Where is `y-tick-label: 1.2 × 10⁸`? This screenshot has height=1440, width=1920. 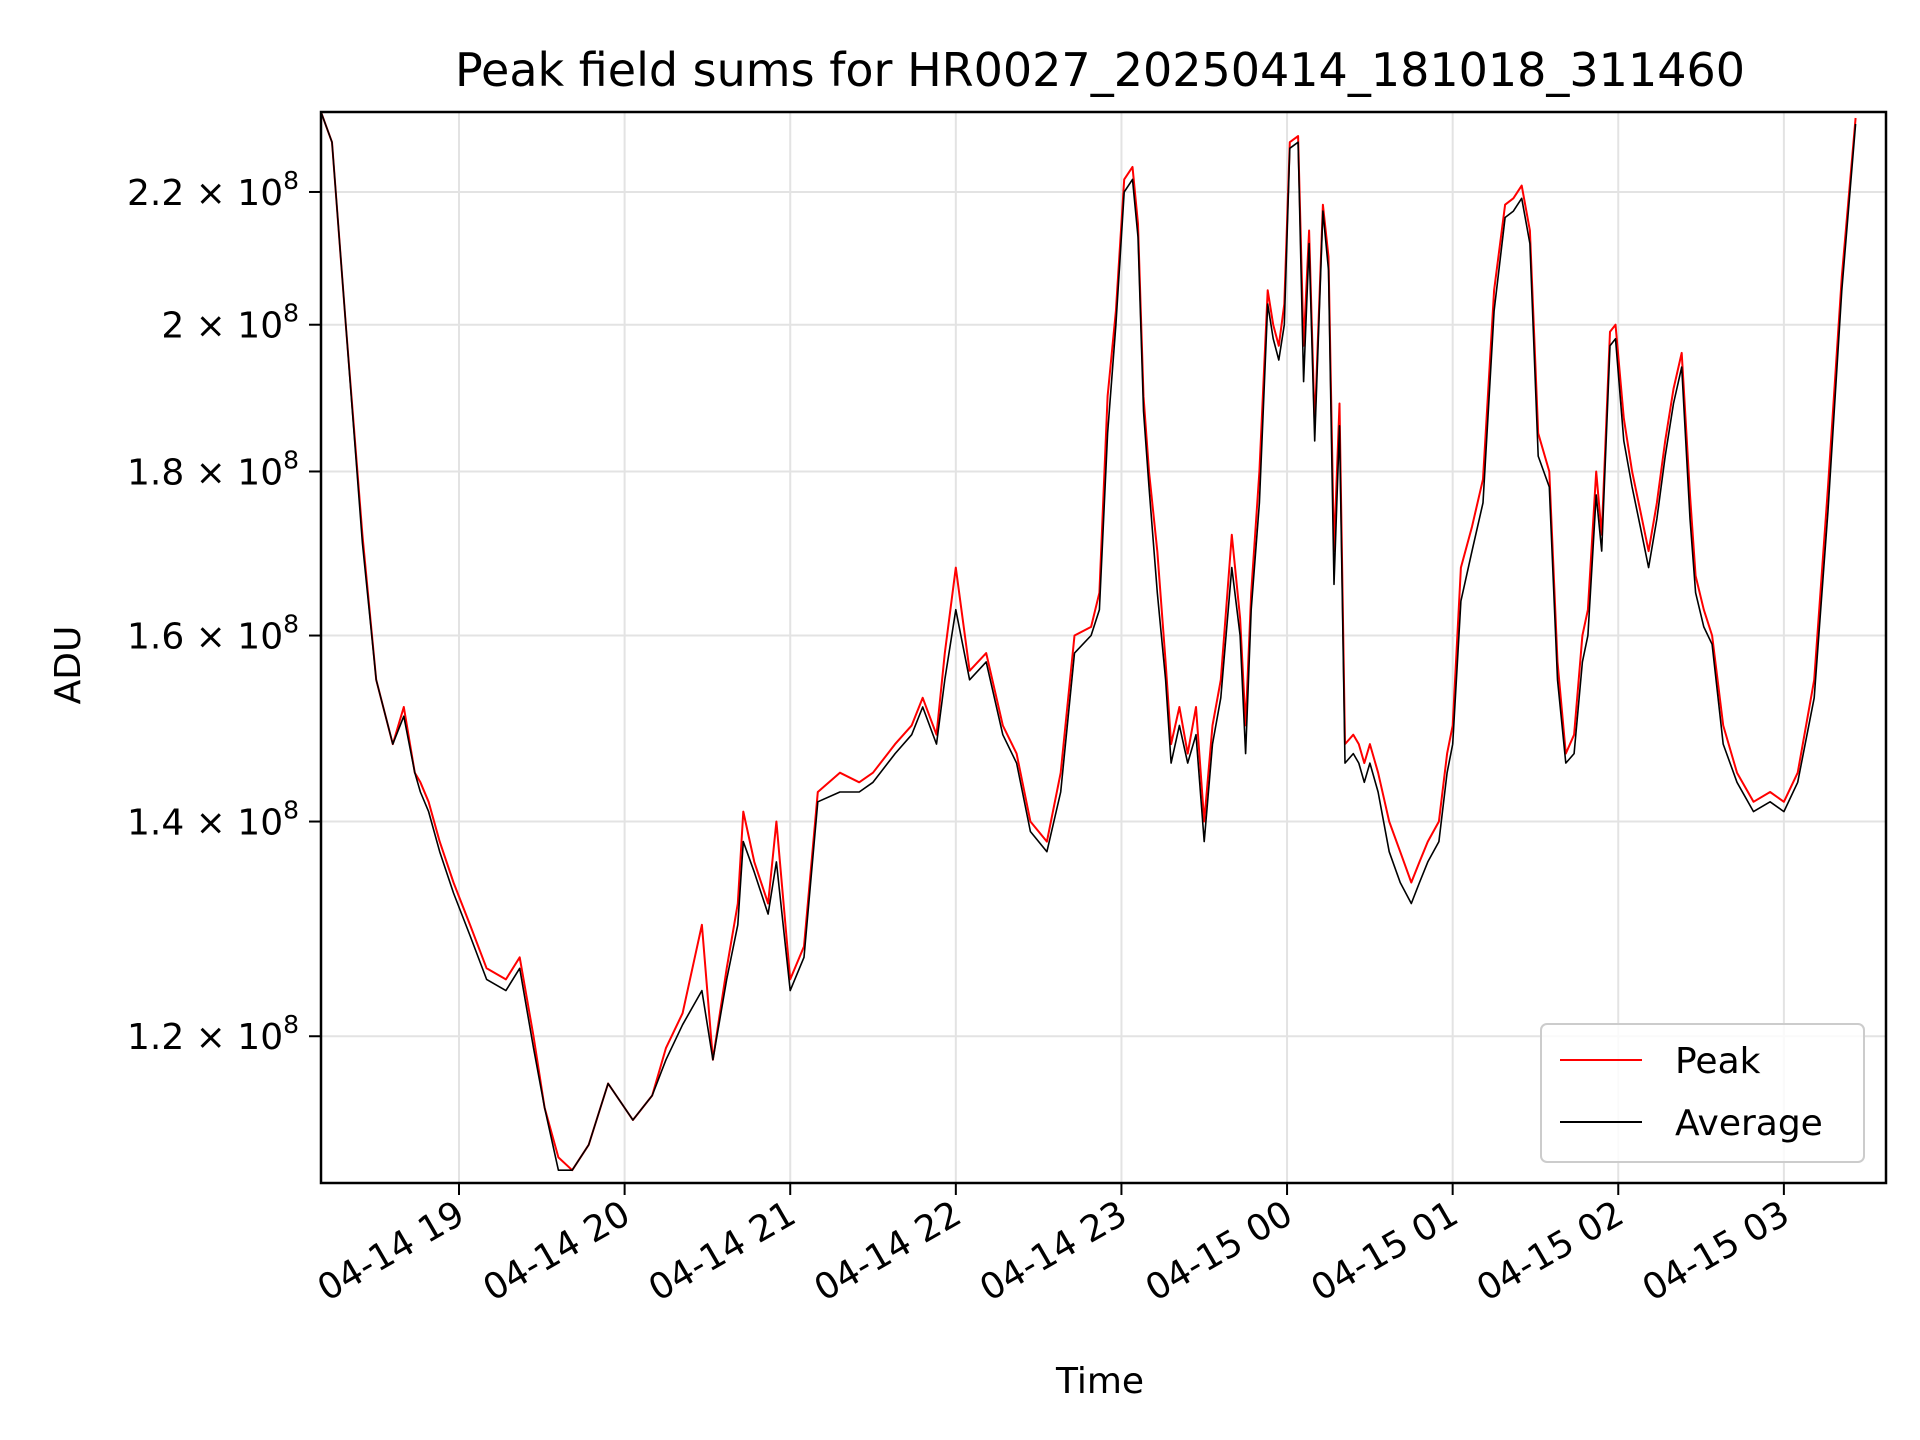 y-tick-label: 1.2 × 10⁸ is located at coordinates (213, 1034).